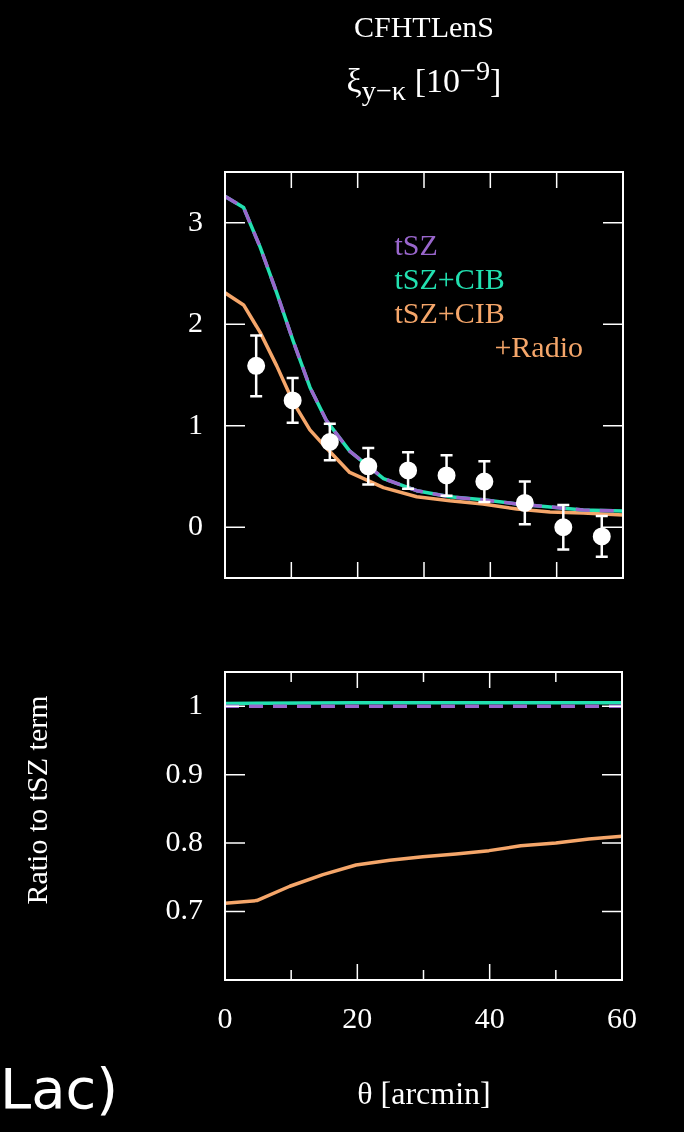 The width and height of the screenshot is (684, 1132). I want to click on x-tick-label: 40, so click(489, 1017).